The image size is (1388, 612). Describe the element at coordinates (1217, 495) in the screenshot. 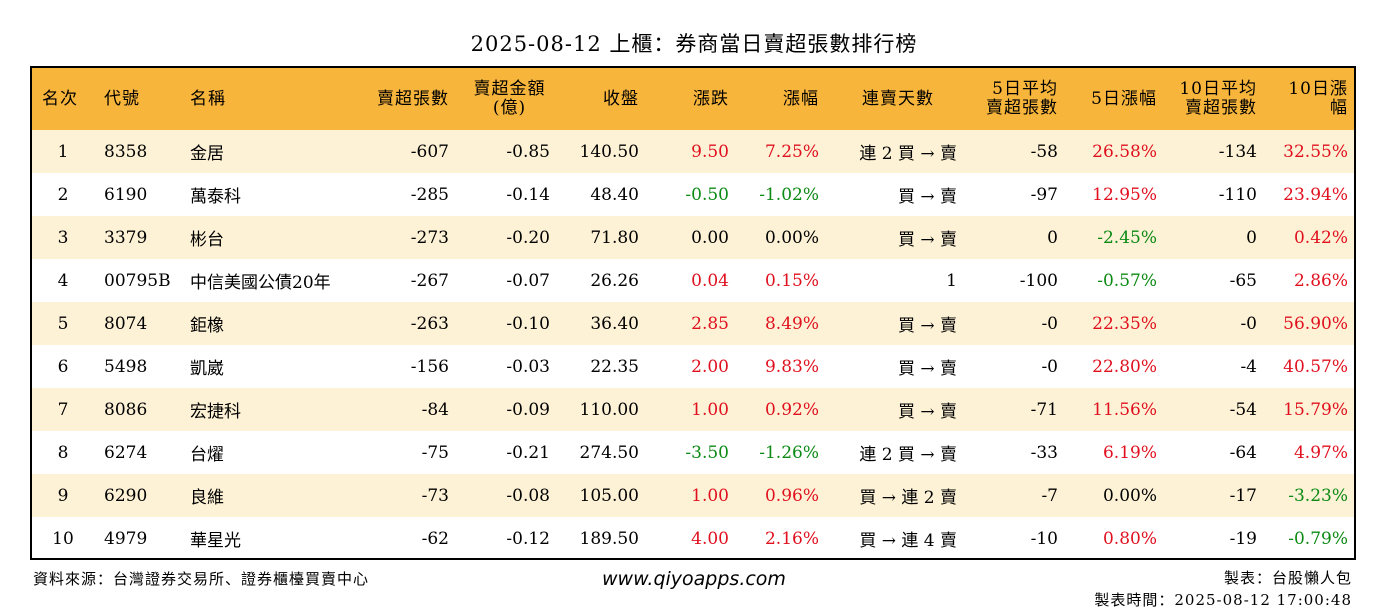

I see `cell-avg10: -17` at that location.